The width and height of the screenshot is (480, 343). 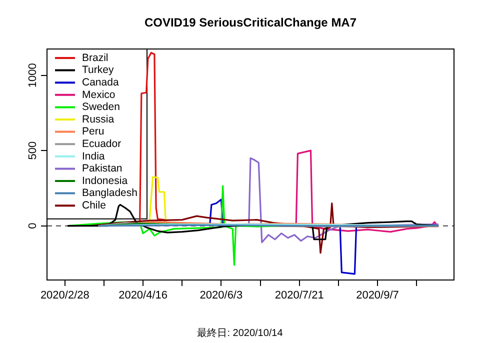 What do you see at coordinates (377, 296) in the screenshot?
I see `x-tick-label: 2020/9/7` at bounding box center [377, 296].